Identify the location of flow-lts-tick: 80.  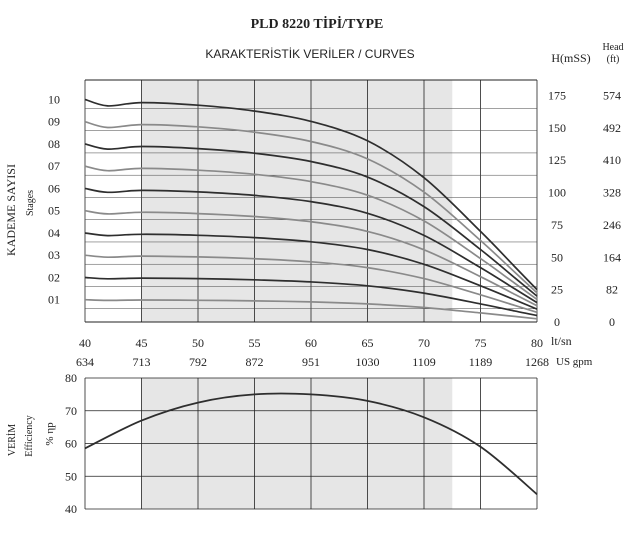
(537, 343).